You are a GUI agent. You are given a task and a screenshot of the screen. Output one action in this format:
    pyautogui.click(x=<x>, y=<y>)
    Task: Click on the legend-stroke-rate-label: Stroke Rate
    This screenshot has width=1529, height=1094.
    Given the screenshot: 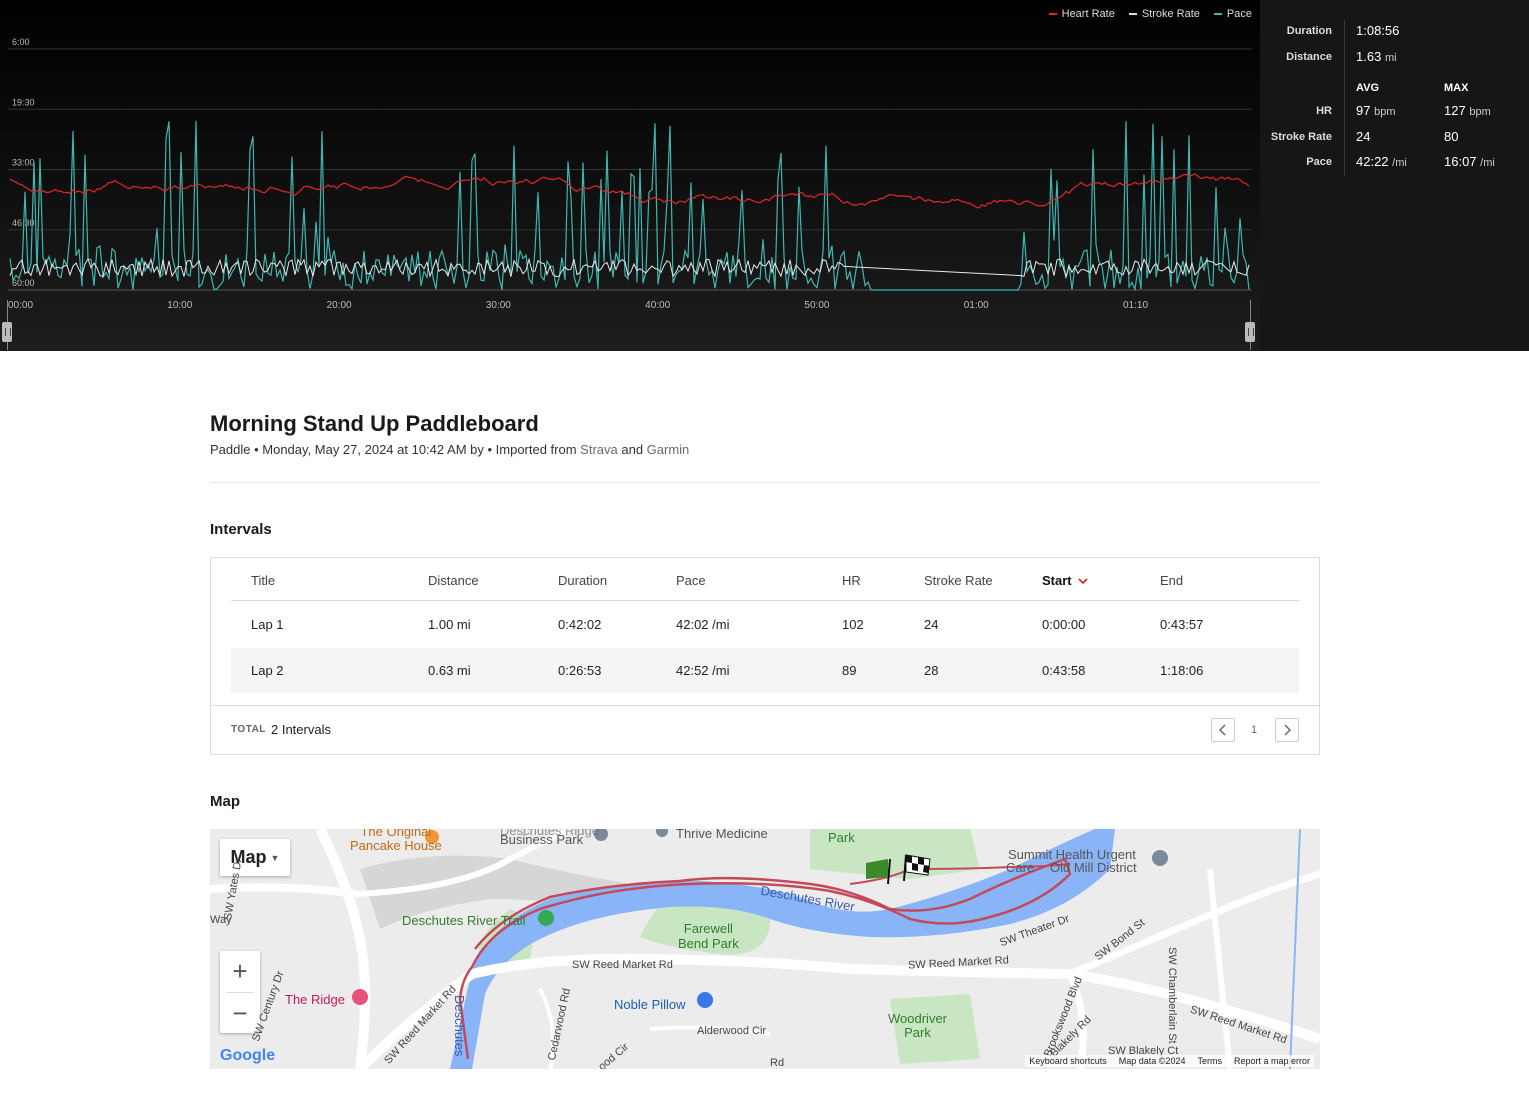 What is the action you would take?
    pyautogui.click(x=1170, y=14)
    